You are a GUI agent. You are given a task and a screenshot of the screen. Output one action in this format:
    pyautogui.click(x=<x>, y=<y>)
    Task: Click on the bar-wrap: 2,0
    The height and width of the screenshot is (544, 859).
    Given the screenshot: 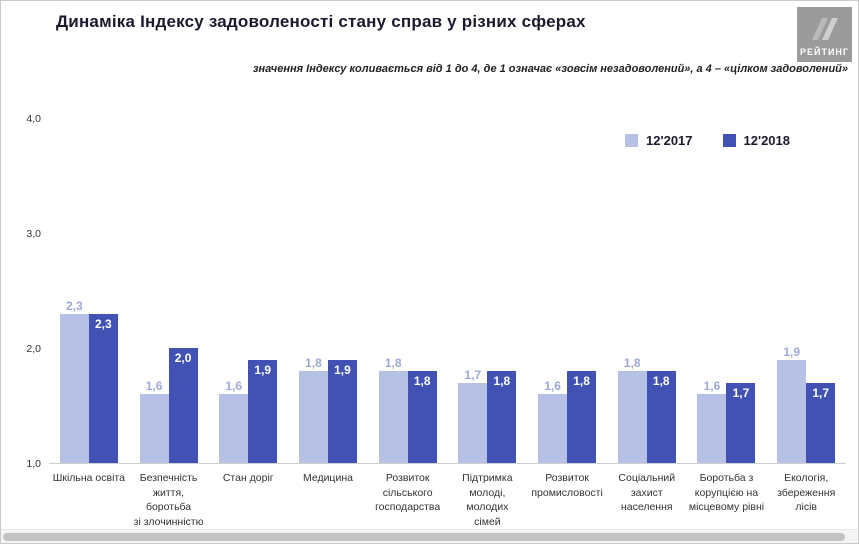 What is the action you would take?
    pyautogui.click(x=183, y=405)
    